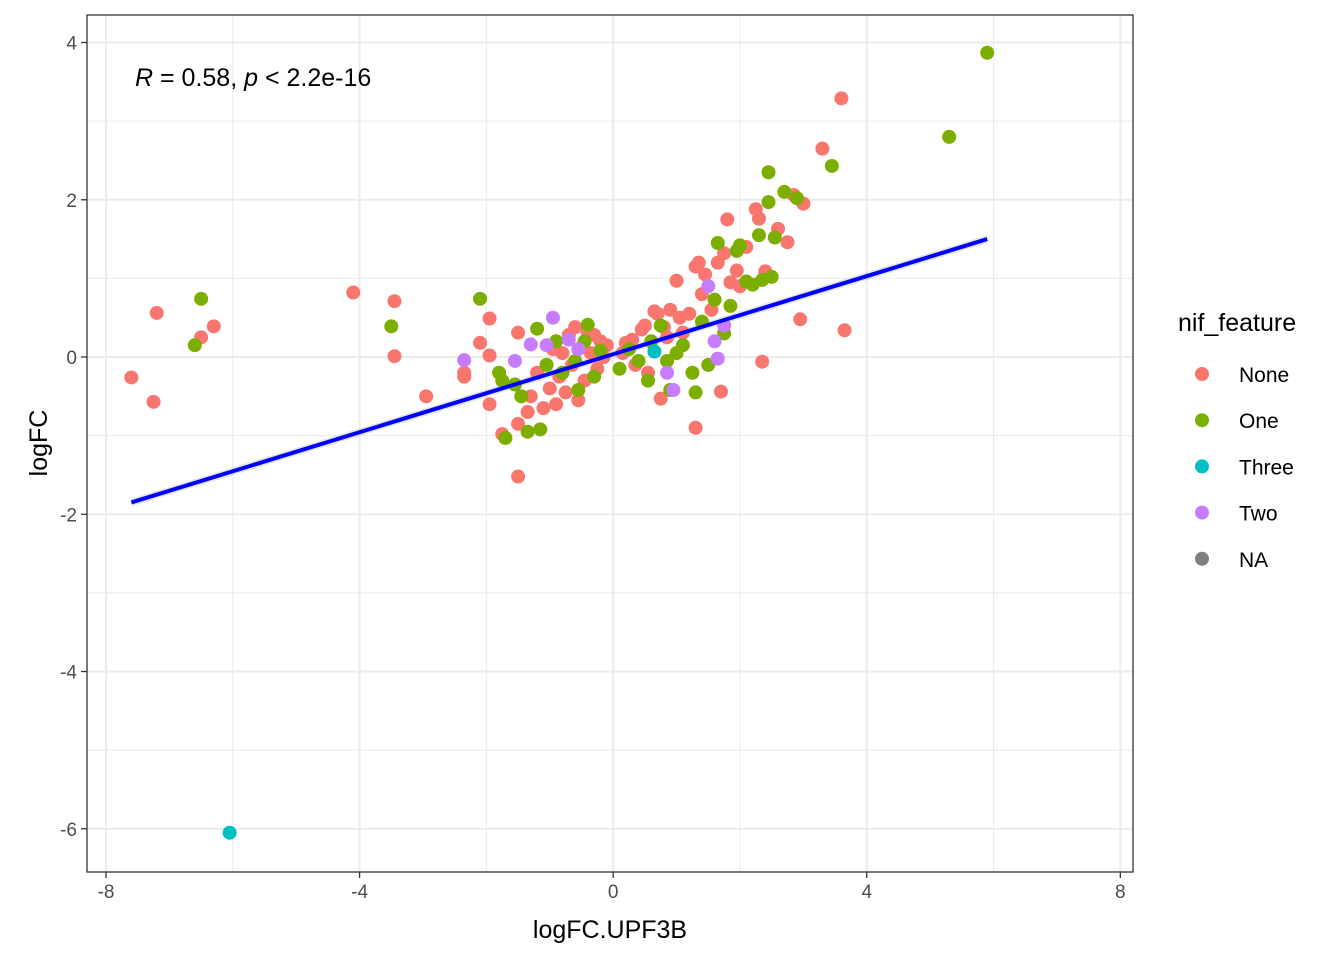 The height and width of the screenshot is (960, 1344). Describe the element at coordinates (1202, 420) in the screenshot. I see `legend-key-one` at that location.